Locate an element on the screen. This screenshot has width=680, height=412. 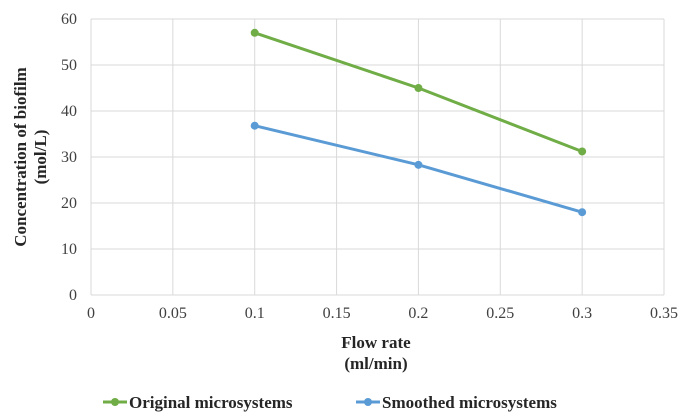
y-tick-label: 20 is located at coordinates (69, 203).